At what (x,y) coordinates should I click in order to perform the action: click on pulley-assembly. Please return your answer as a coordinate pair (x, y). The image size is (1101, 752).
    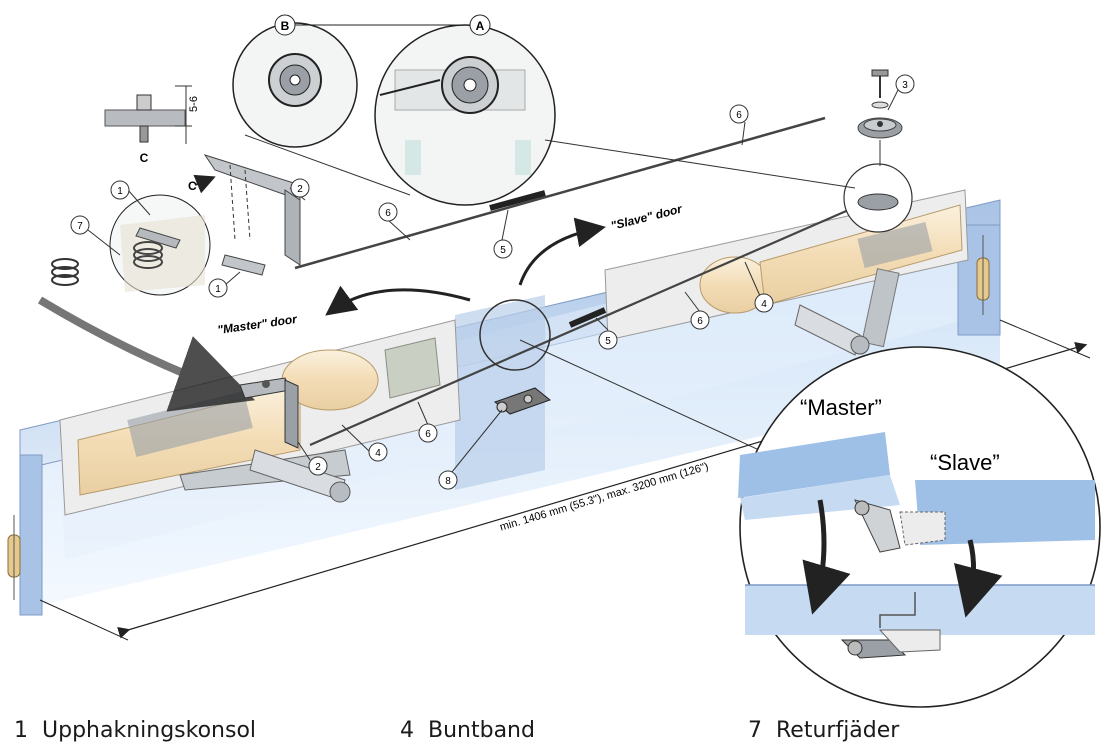
    Looking at the image, I should click on (878, 151).